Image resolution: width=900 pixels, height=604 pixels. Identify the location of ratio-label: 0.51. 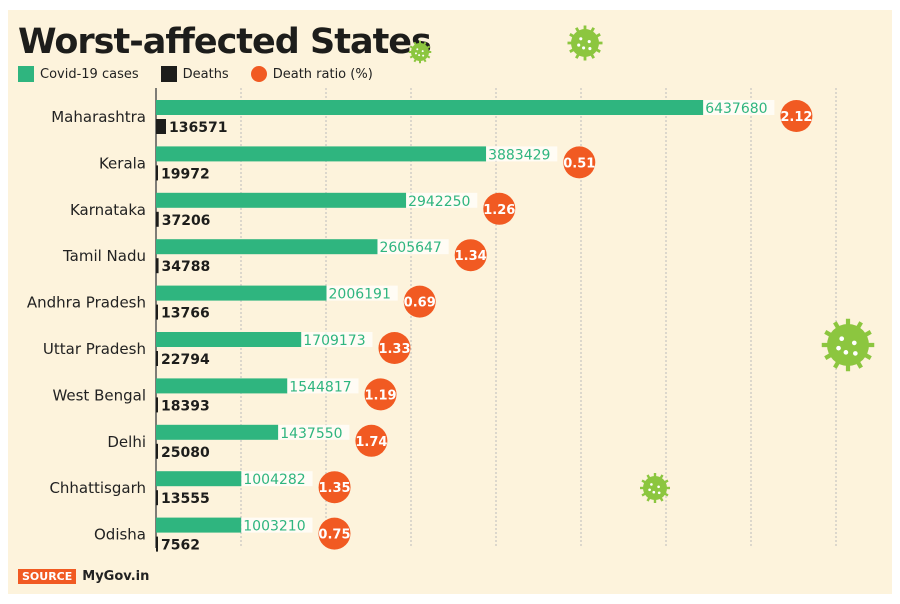
(579, 163).